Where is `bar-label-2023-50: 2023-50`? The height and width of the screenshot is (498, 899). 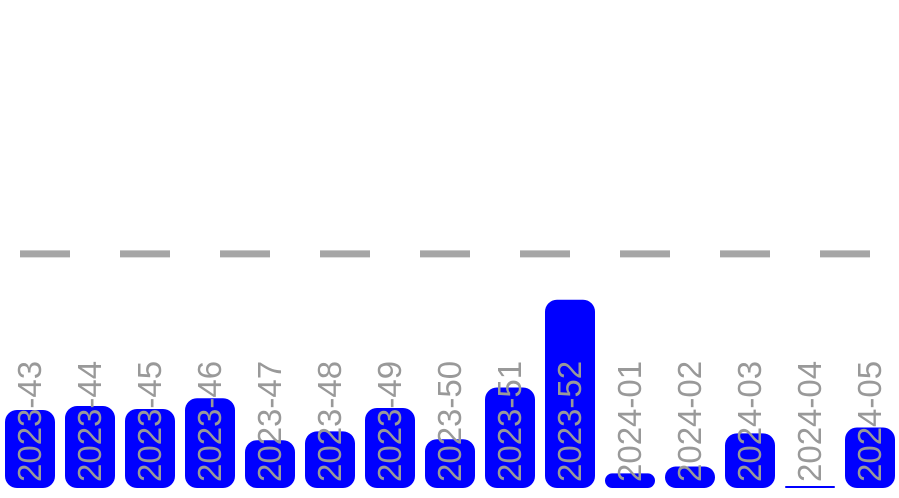
bar-label-2023-50: 2023-50 is located at coordinates (449, 421).